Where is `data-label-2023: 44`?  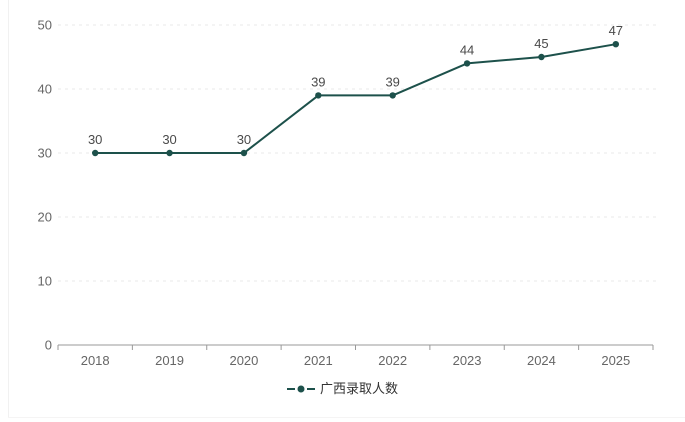
data-label-2023: 44 is located at coordinates (467, 49).